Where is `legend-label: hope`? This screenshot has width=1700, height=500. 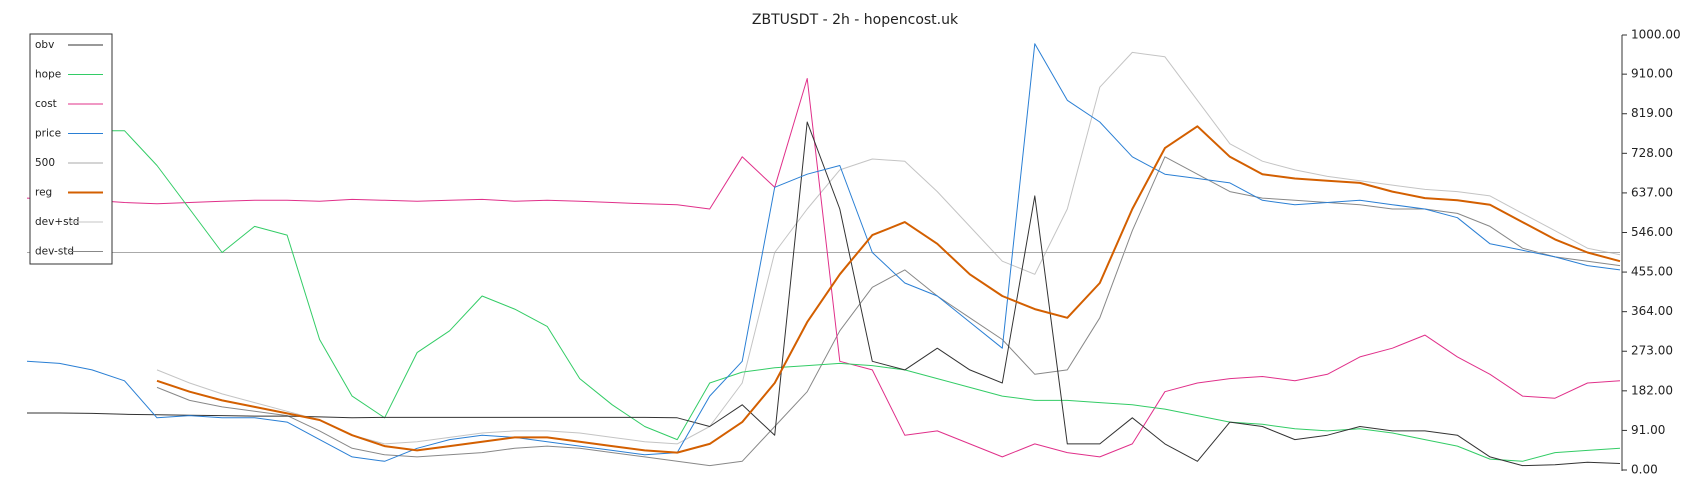 legend-label: hope is located at coordinates (48, 75).